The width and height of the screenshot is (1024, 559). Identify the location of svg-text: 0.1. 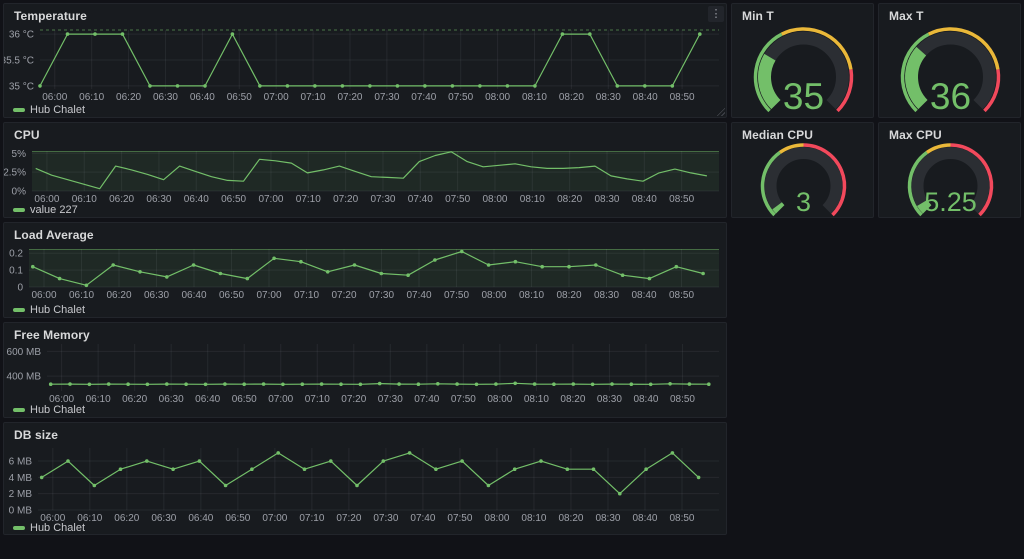
(16, 271).